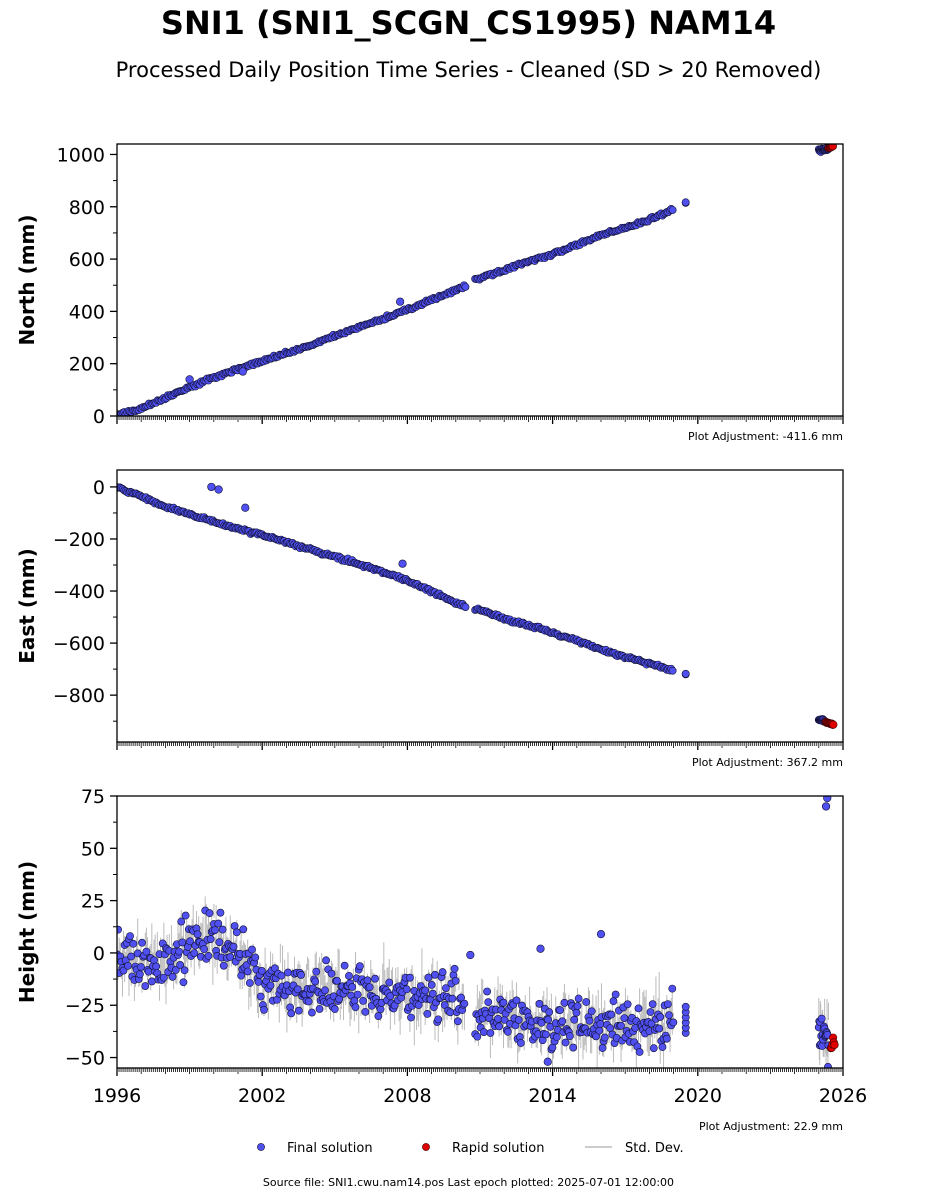  What do you see at coordinates (93, 902) in the screenshot?
I see `y-tick-label: 25` at bounding box center [93, 902].